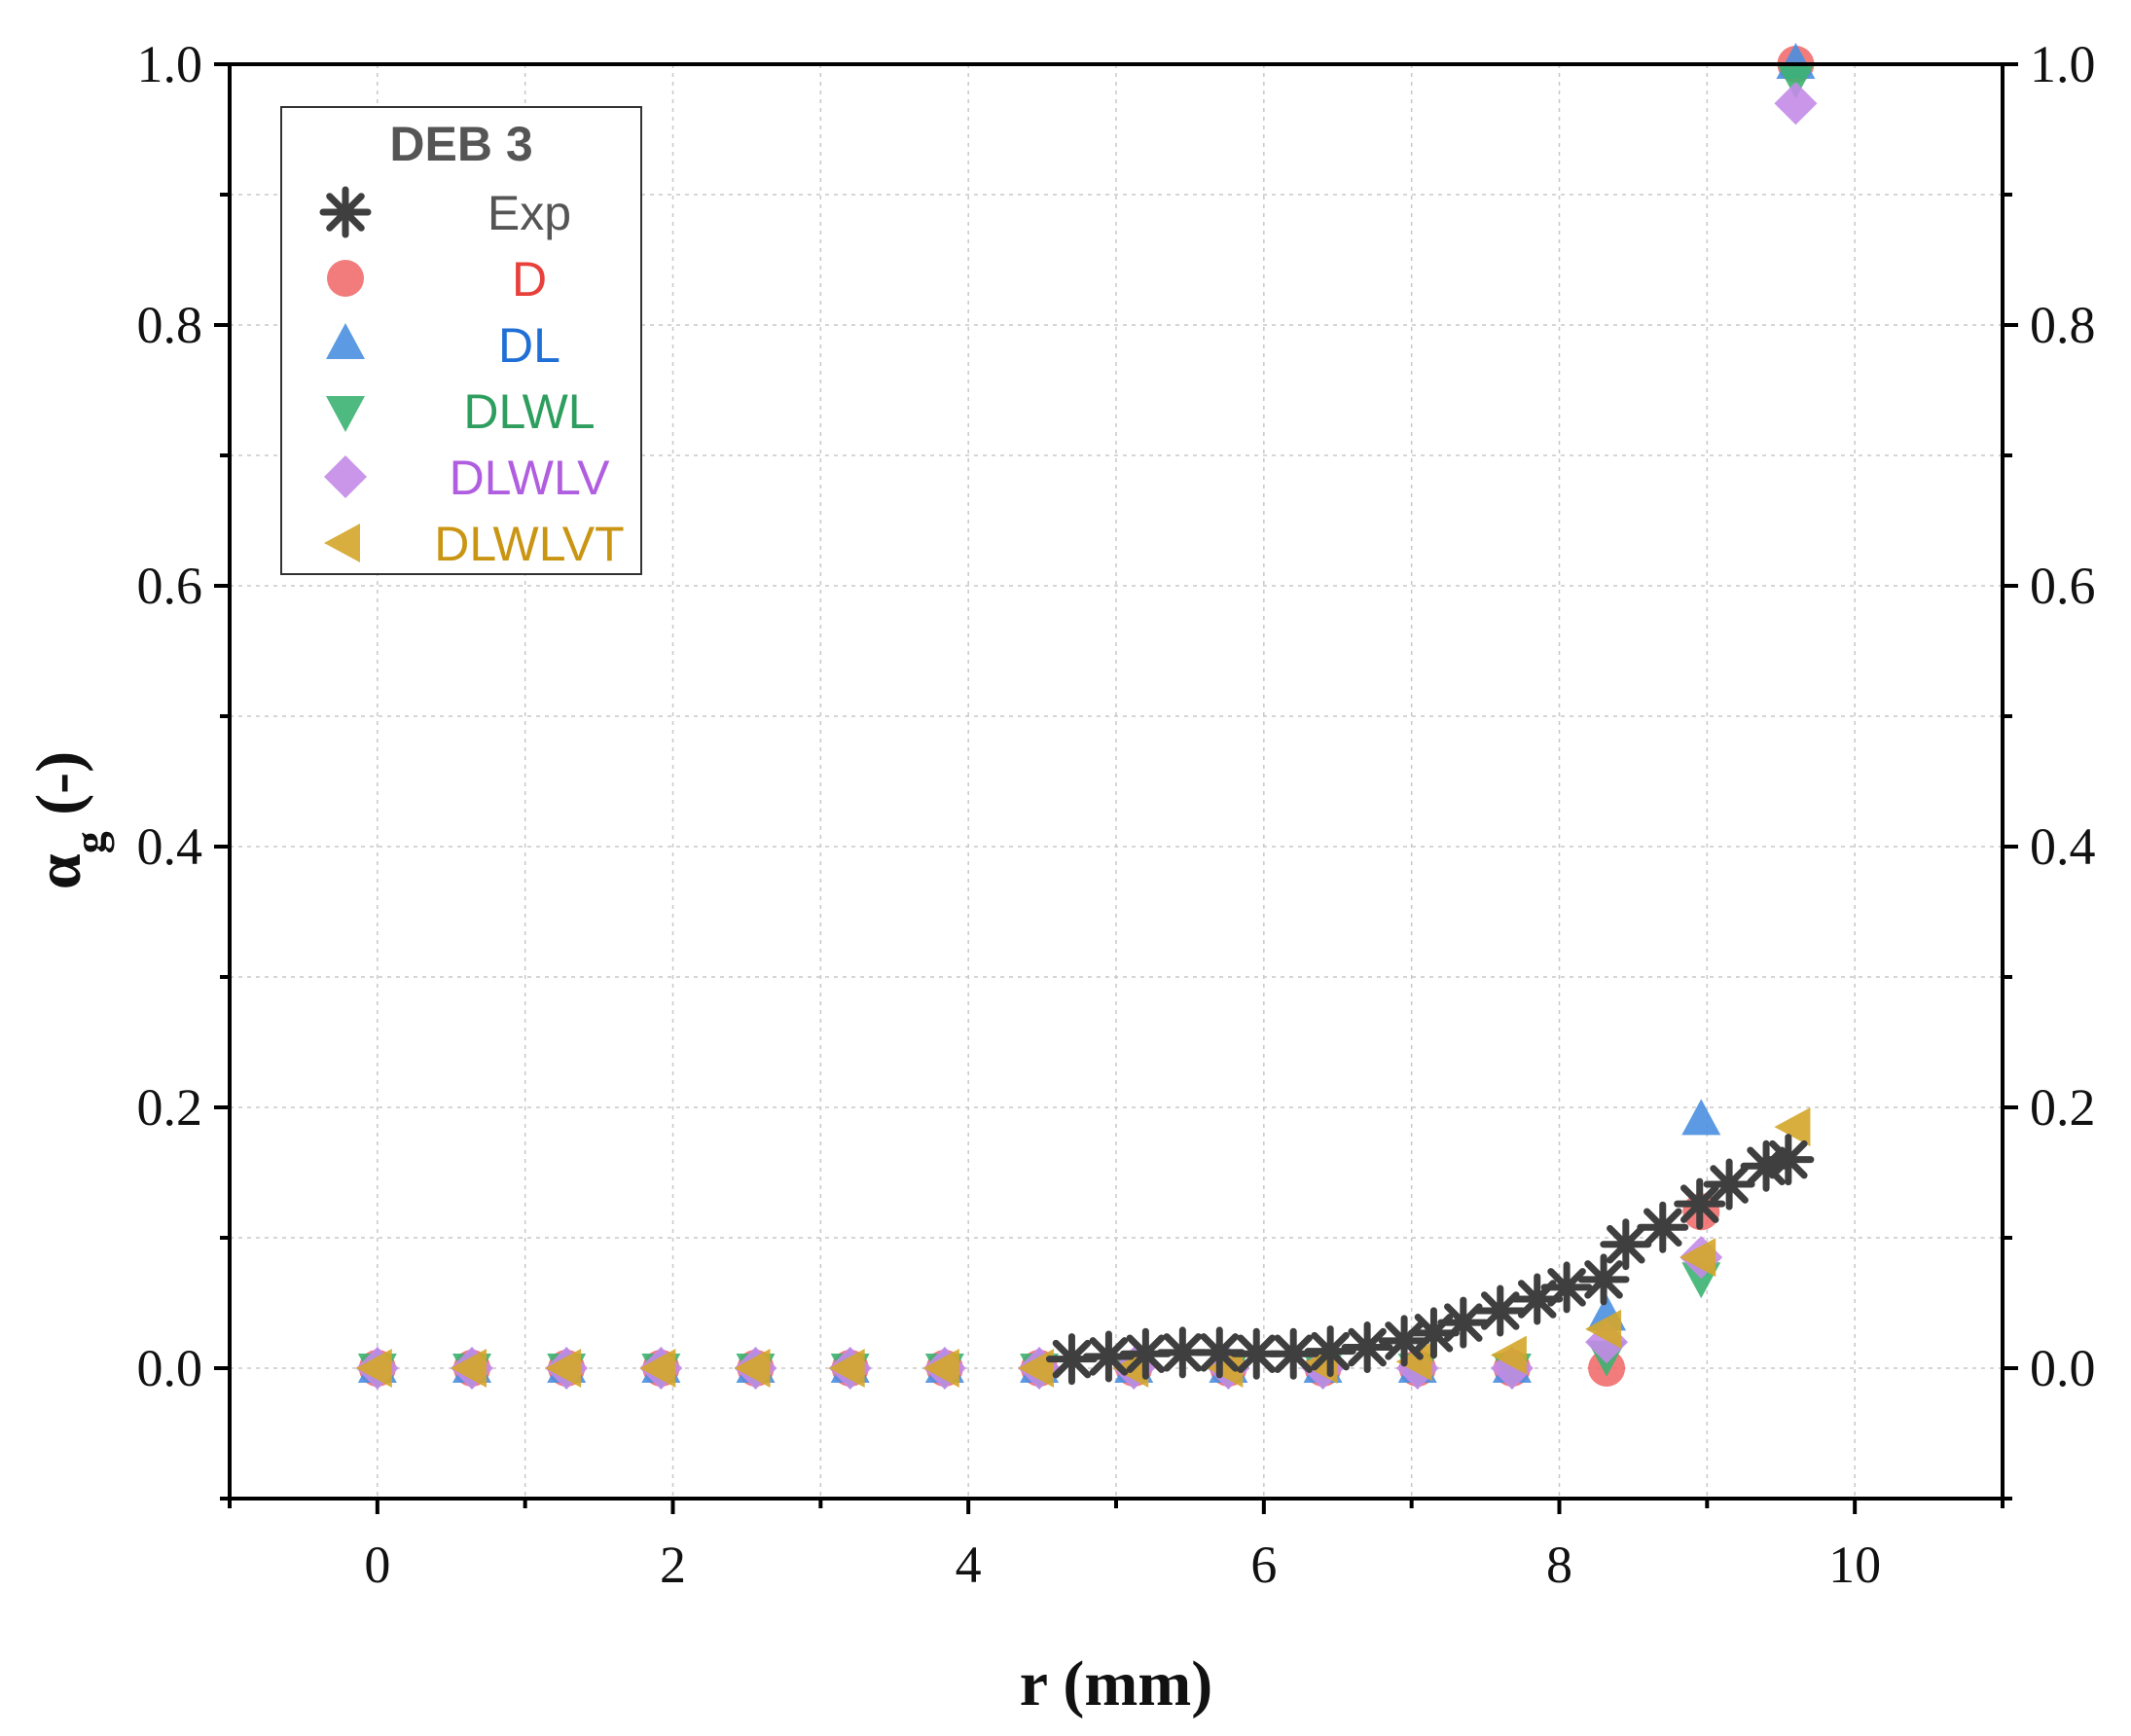 This screenshot has height=1736, width=2131. I want to click on series-dlwlvt, so click(1083, 1247).